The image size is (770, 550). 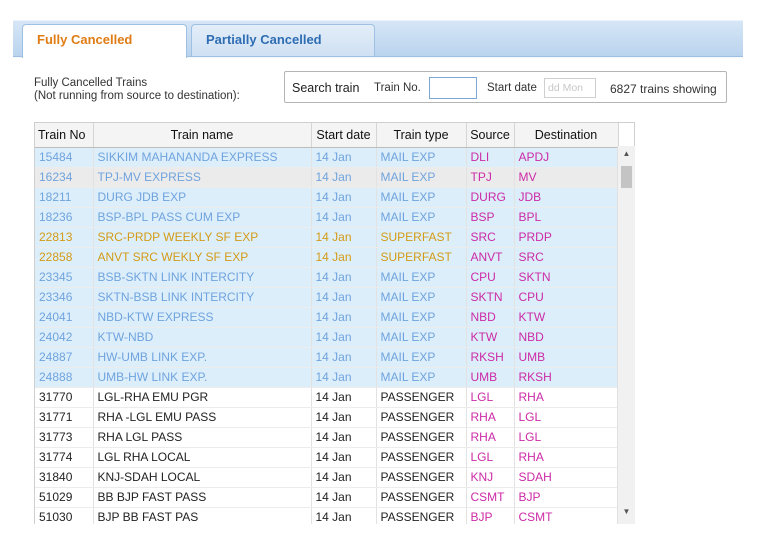 I want to click on cell-train-name: RHA LGL PASS, so click(x=202, y=437).